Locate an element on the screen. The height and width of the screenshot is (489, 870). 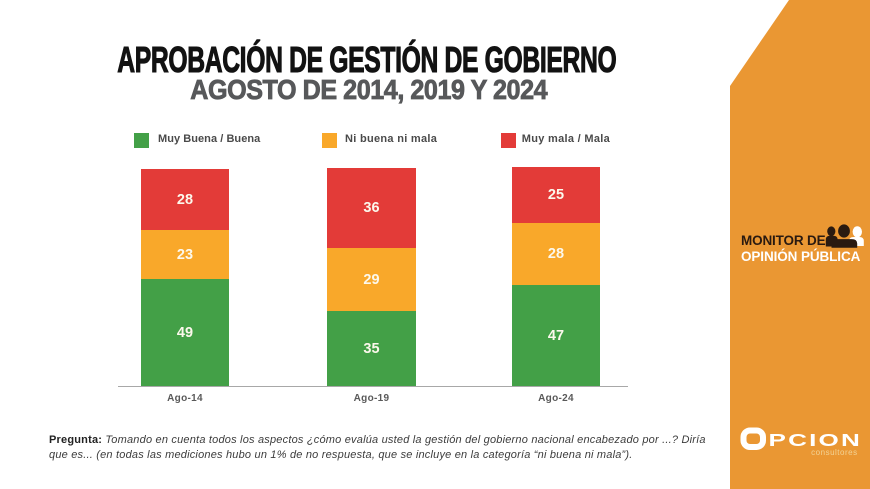
svg-text: PCION is located at coordinates (815, 440).